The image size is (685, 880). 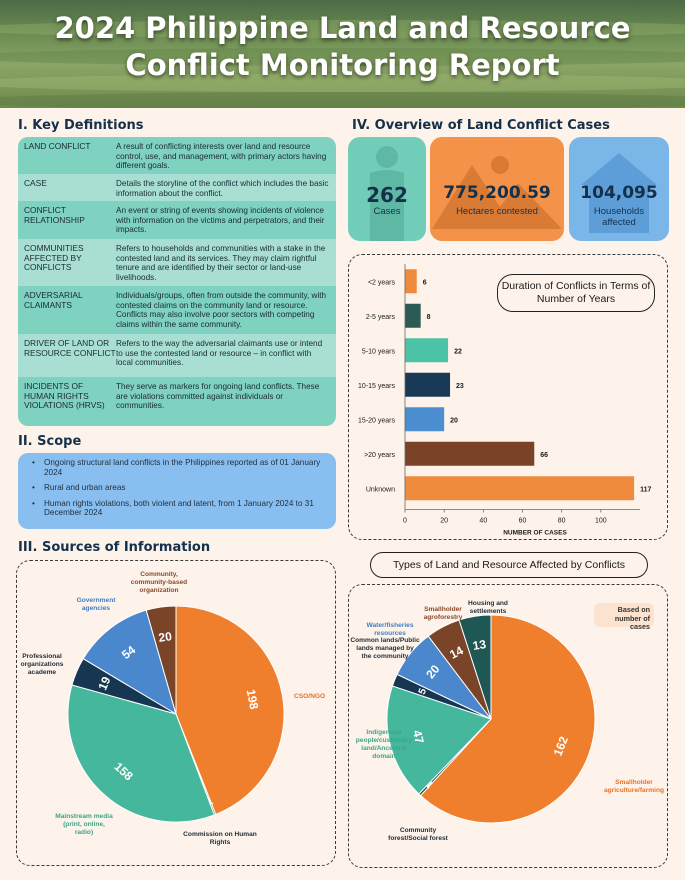 I want to click on definition-term: Communities Affected by Conflicts, so click(x=54, y=258).